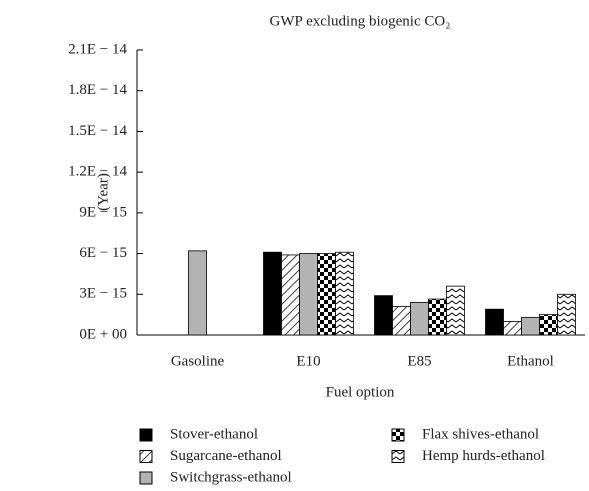  Describe the element at coordinates (103, 334) in the screenshot. I see `y-tick-label: 0E + 00` at that location.